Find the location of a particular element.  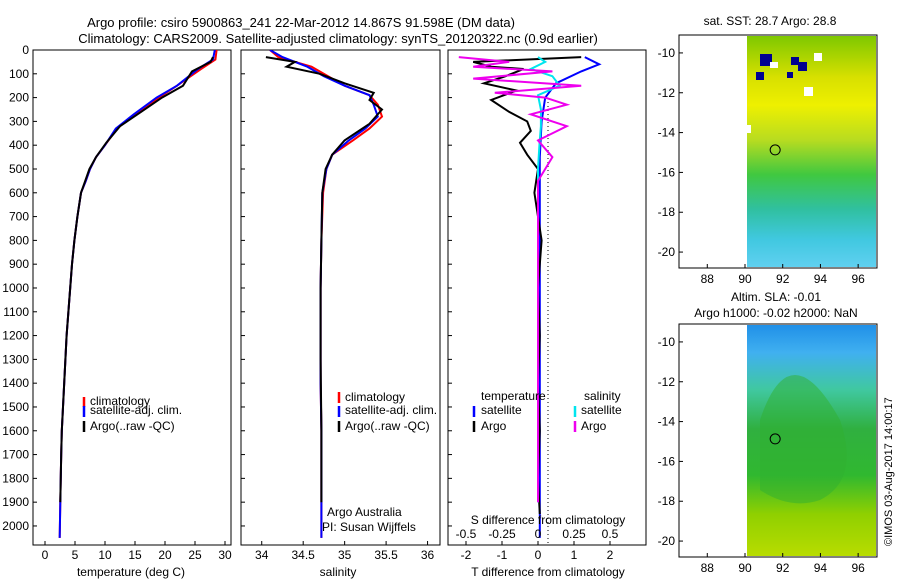

x-tick-label: 35 is located at coordinates (345, 555).